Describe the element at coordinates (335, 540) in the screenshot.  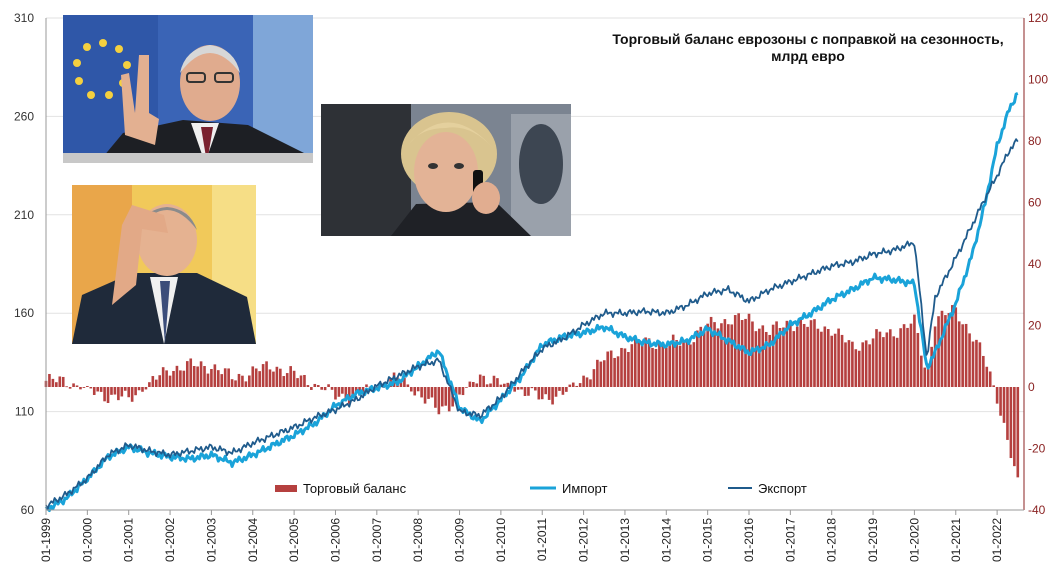
I see `x-tick-label-7: 01-2006` at that location.